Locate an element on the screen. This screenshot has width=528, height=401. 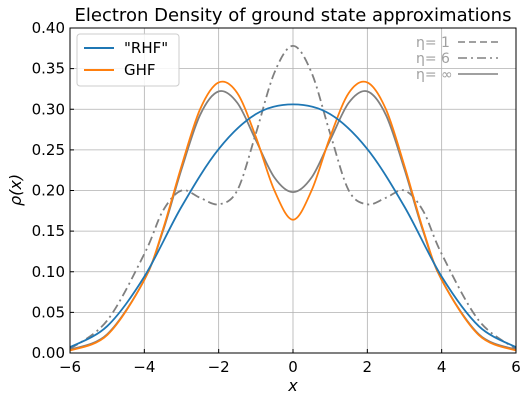
y-tick-label: 0.40 is located at coordinates (48, 28).